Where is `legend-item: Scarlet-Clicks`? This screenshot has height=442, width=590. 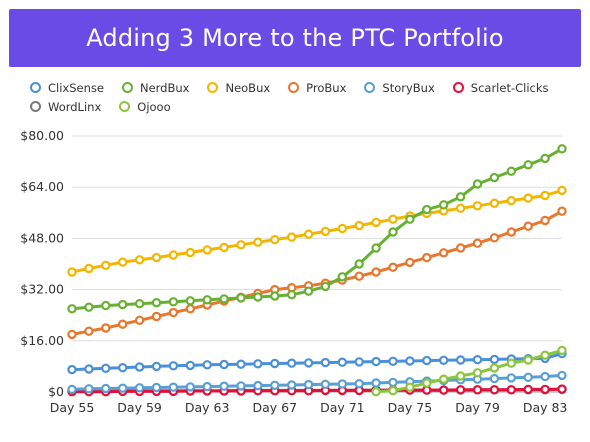
legend-item: Scarlet-Clicks is located at coordinates (500, 87).